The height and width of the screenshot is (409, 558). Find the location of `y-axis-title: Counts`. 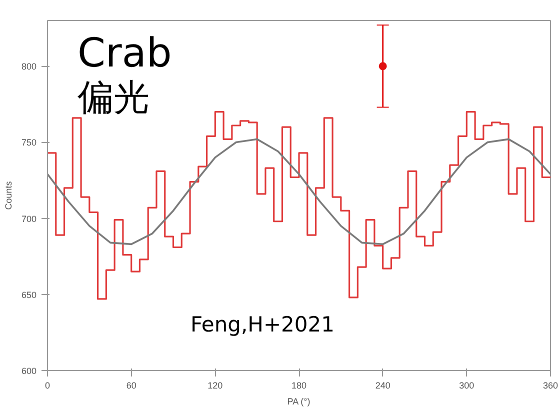

y-axis-title: Counts is located at coordinates (8, 195).